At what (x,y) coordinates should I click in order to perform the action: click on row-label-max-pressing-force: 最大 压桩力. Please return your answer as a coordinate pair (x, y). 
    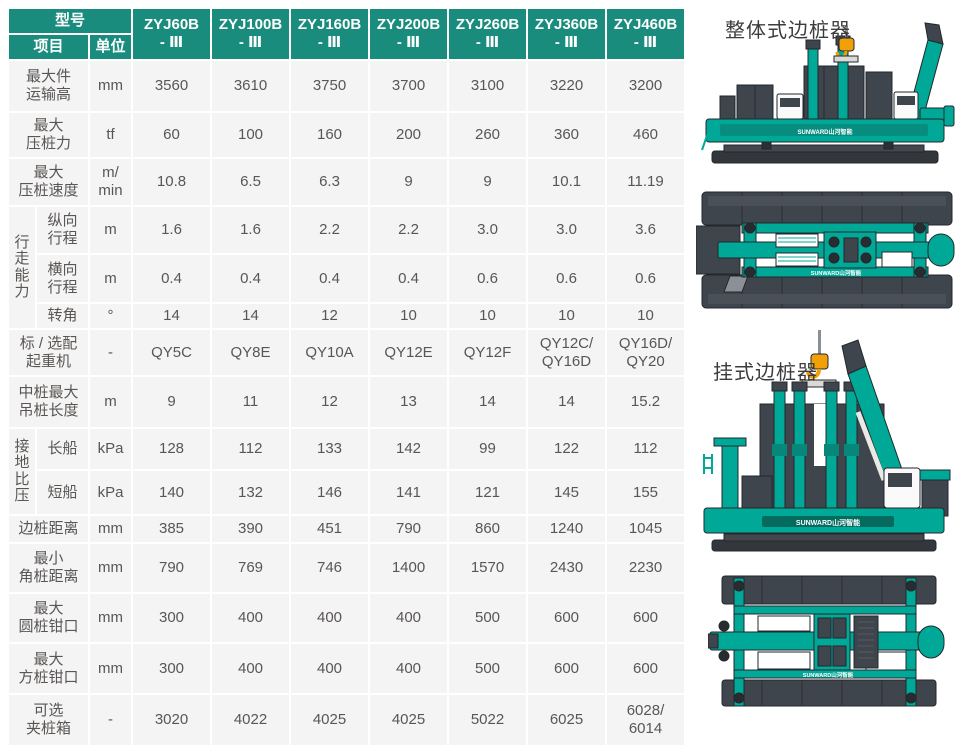
    Looking at the image, I should click on (48, 135).